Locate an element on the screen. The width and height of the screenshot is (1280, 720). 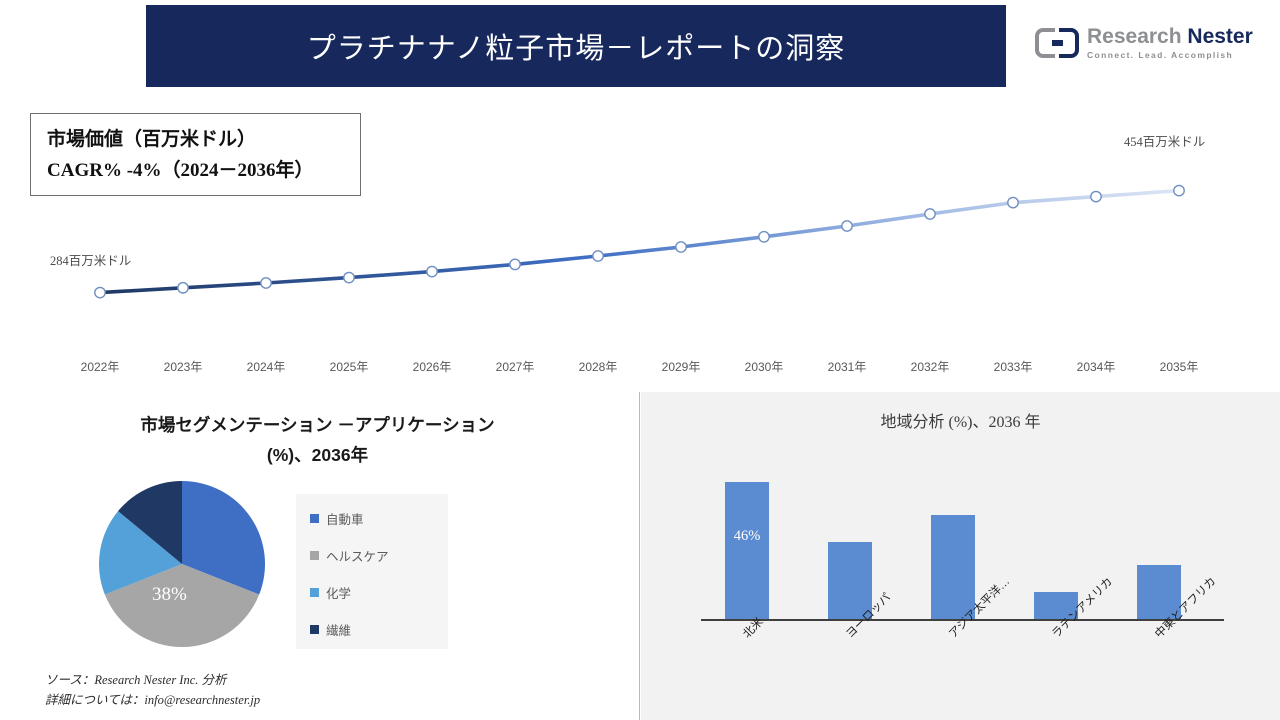
pie-chart-graphic is located at coordinates (182, 564).